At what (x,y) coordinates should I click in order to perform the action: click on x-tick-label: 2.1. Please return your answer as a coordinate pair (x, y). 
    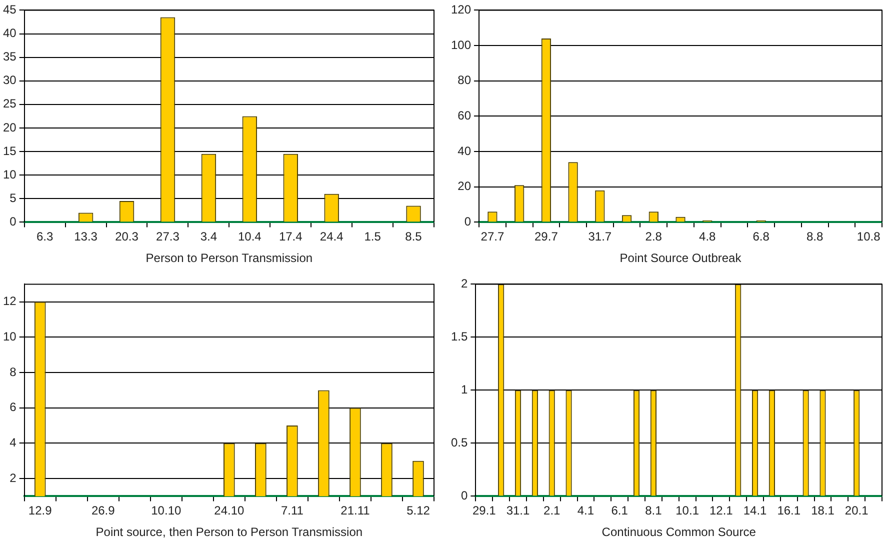
    Looking at the image, I should click on (552, 511).